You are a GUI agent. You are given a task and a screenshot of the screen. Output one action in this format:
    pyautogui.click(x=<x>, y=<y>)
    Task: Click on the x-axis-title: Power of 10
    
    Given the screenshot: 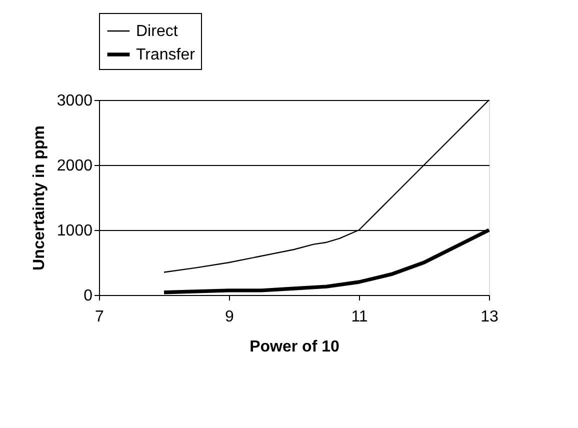 What is the action you would take?
    pyautogui.click(x=295, y=347)
    